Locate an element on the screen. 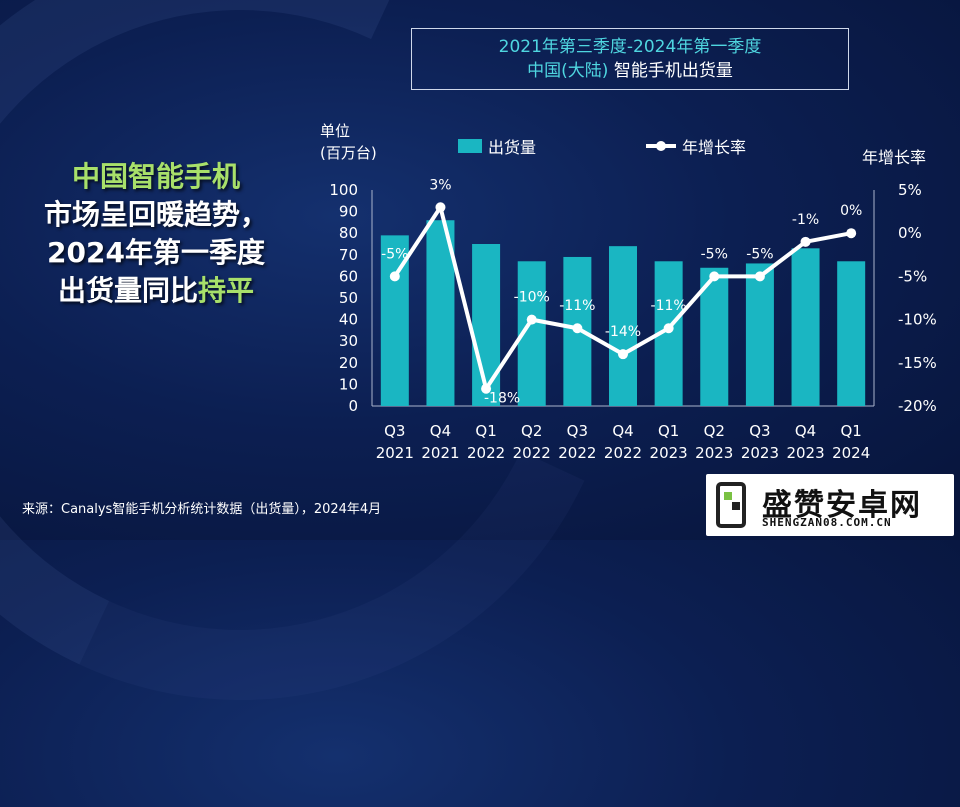 This screenshot has height=807, width=960. y-tick-label: 30 is located at coordinates (348, 341).